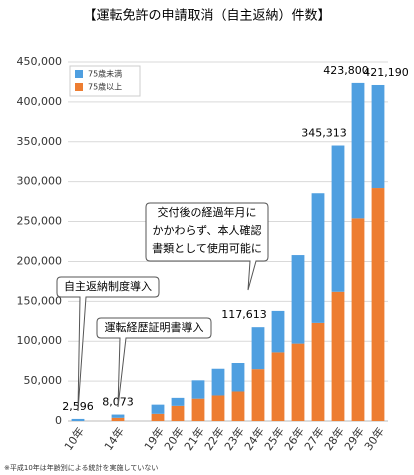 This screenshot has width=414, height=475. Describe the element at coordinates (40, 61) in the screenshot. I see `y-tick-label: 450,000` at that location.